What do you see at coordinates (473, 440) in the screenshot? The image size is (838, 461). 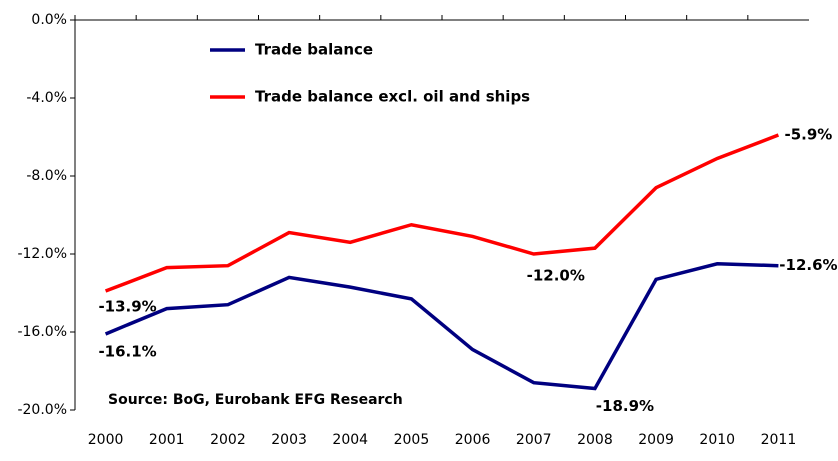 I see `x-tick-label: 2006` at bounding box center [473, 440].